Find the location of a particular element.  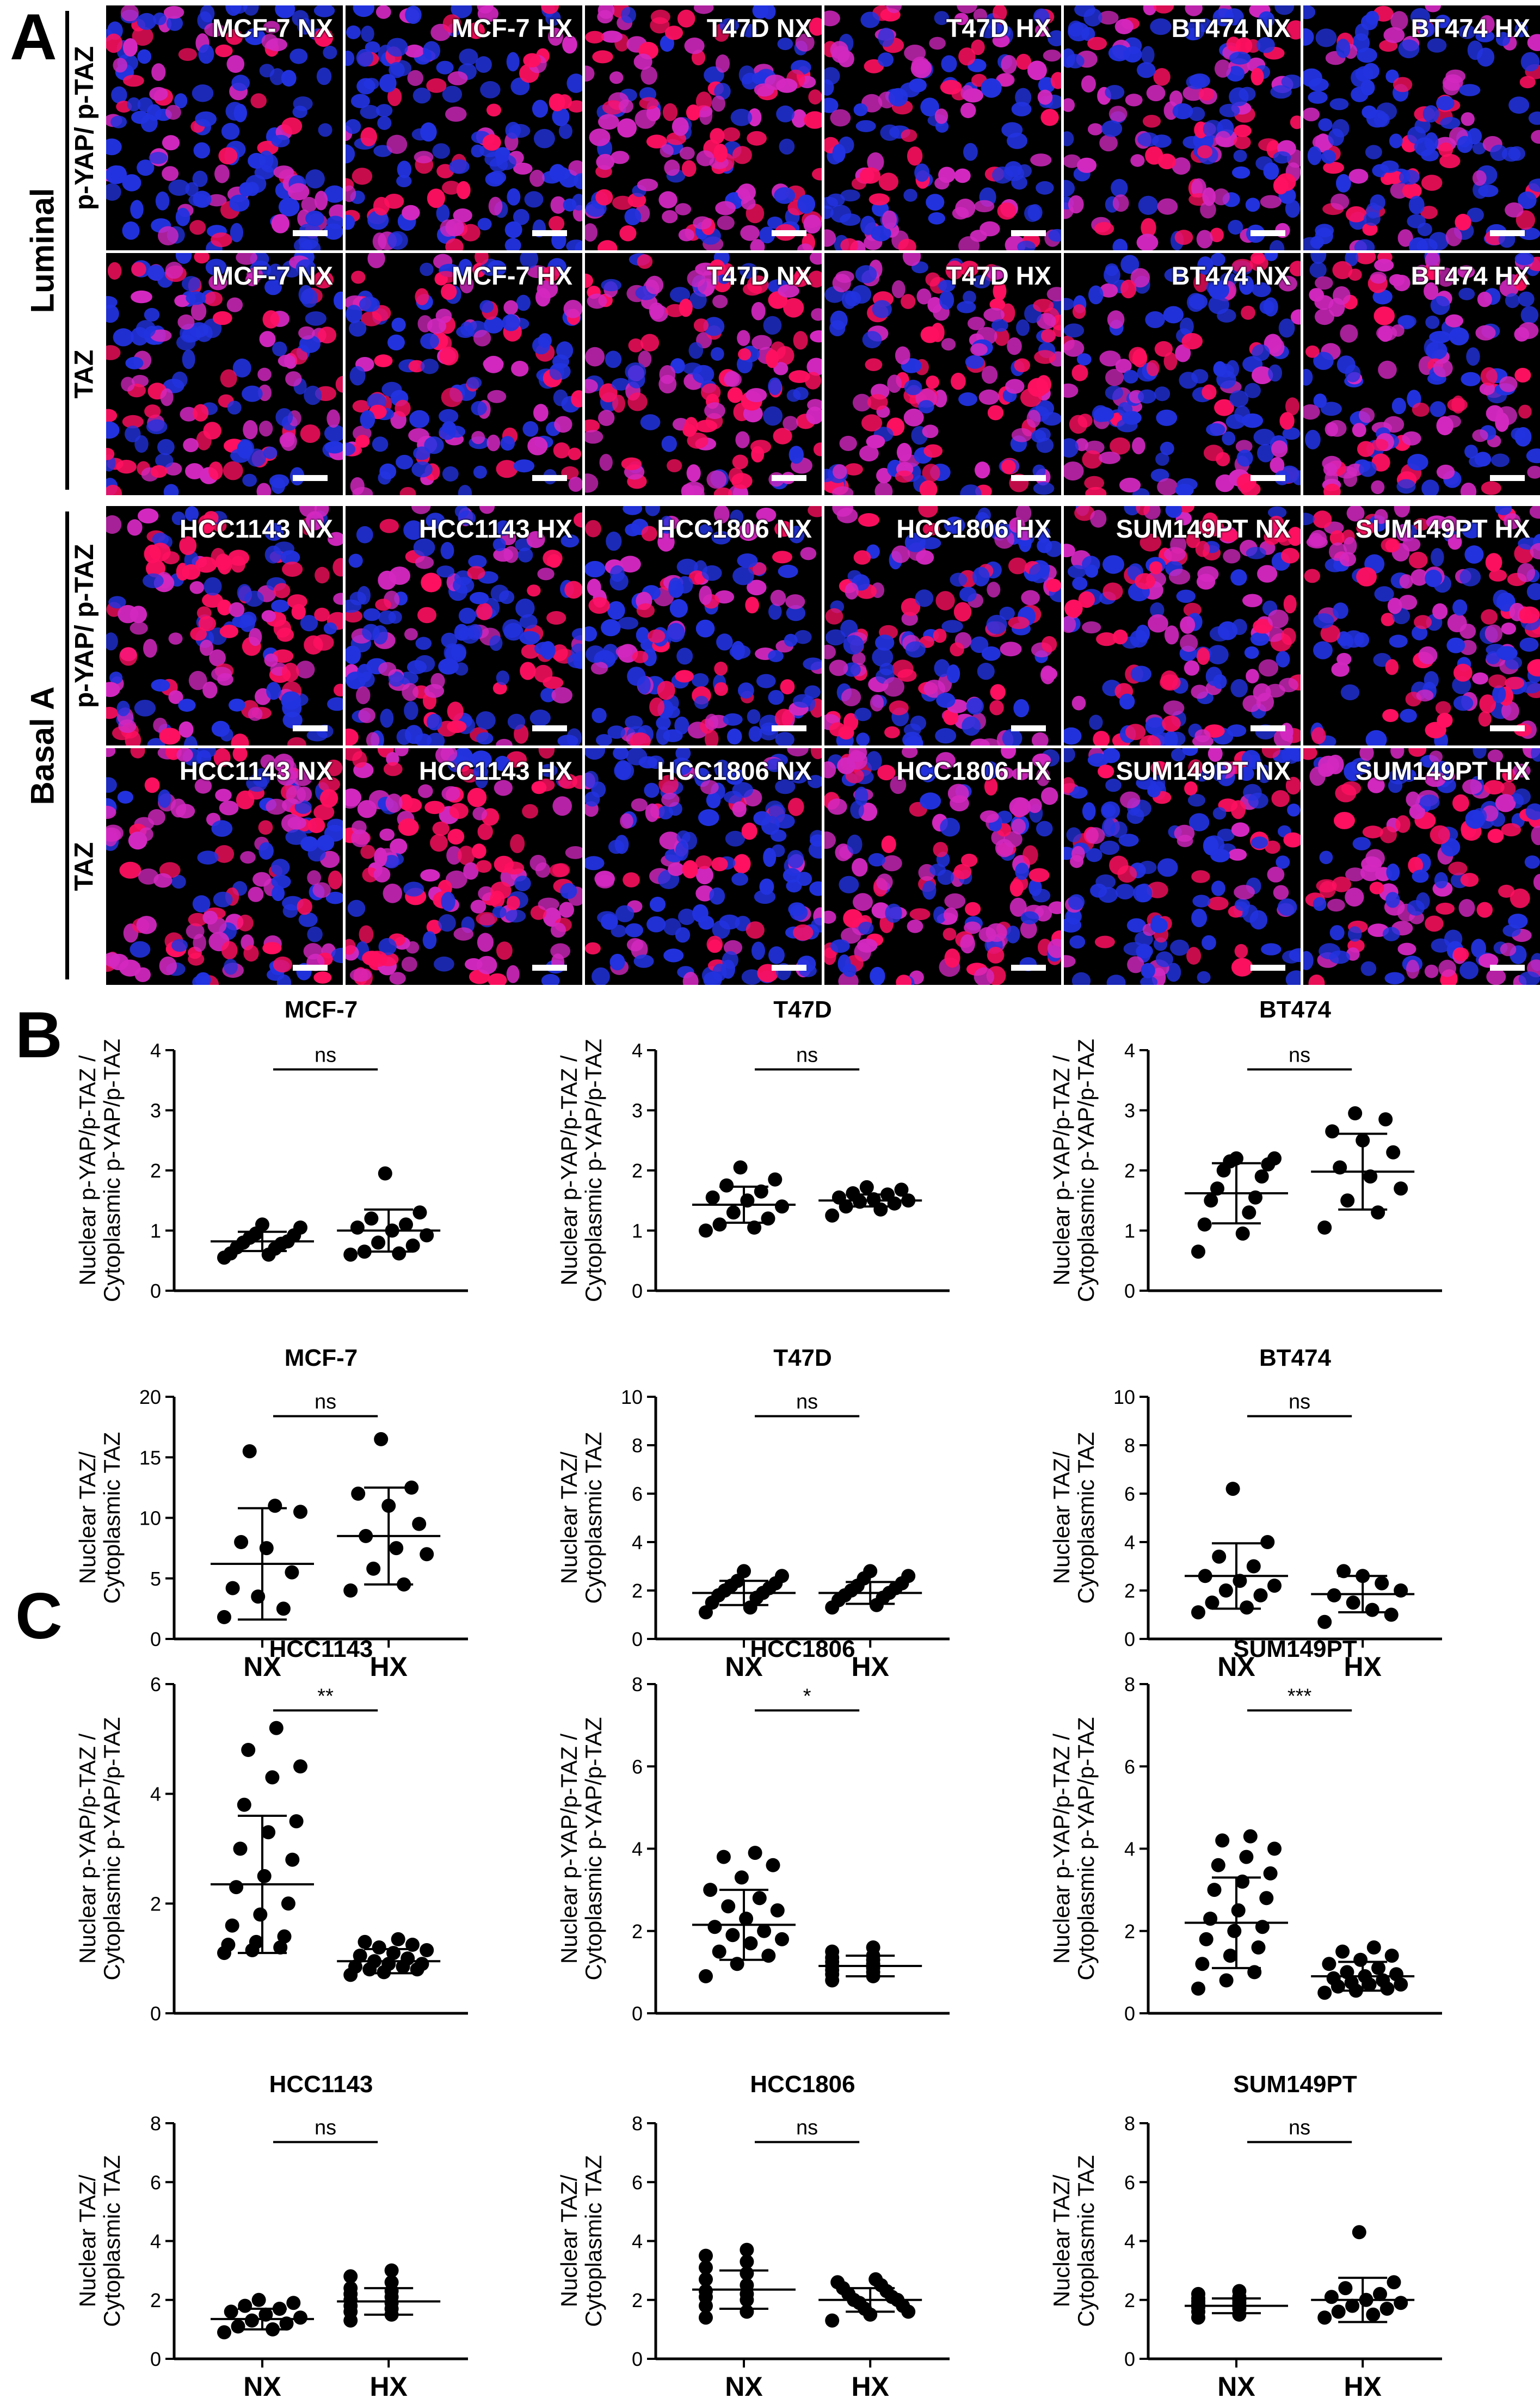

micrograph-tile: HCC1143 NX is located at coordinates (224, 625).